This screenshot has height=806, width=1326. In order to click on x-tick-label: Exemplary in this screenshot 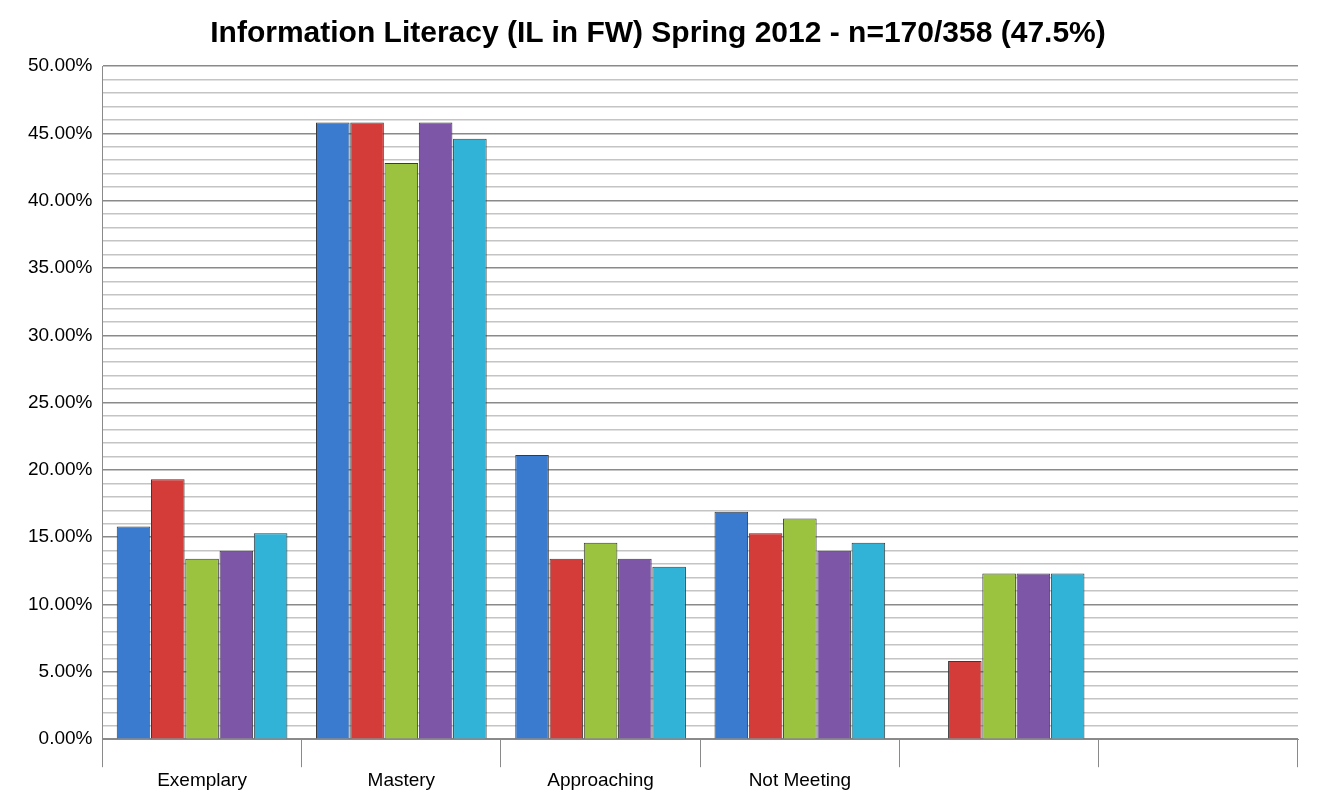, I will do `click(202, 779)`.